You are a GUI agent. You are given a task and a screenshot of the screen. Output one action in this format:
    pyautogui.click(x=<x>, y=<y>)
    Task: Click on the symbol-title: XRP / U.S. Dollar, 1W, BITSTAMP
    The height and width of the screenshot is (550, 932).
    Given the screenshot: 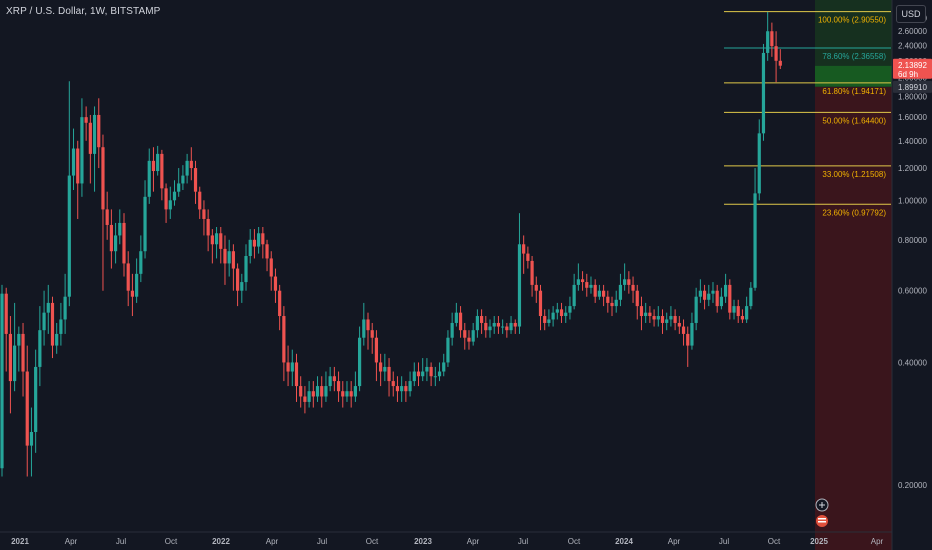 What is the action you would take?
    pyautogui.click(x=83, y=11)
    